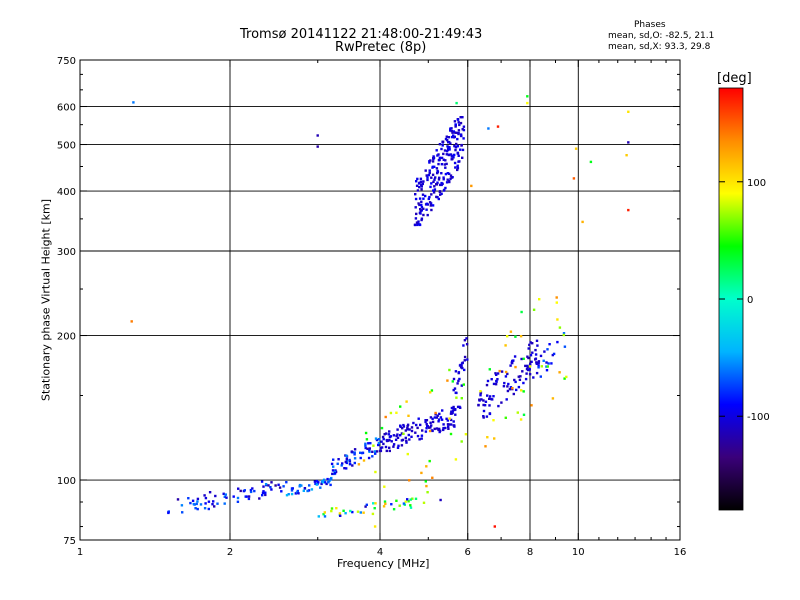 The image size is (800, 600). What do you see at coordinates (468, 552) in the screenshot?
I see `x-tick-label: 6` at bounding box center [468, 552].